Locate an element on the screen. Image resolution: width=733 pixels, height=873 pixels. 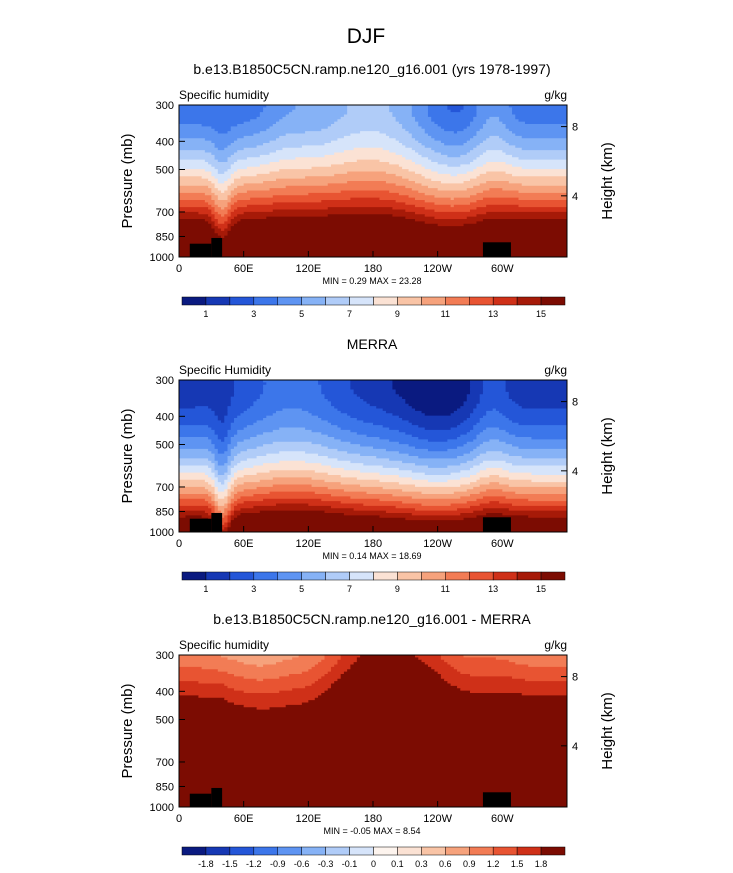
pressure-tick-label: 500 is located at coordinates (165, 720).